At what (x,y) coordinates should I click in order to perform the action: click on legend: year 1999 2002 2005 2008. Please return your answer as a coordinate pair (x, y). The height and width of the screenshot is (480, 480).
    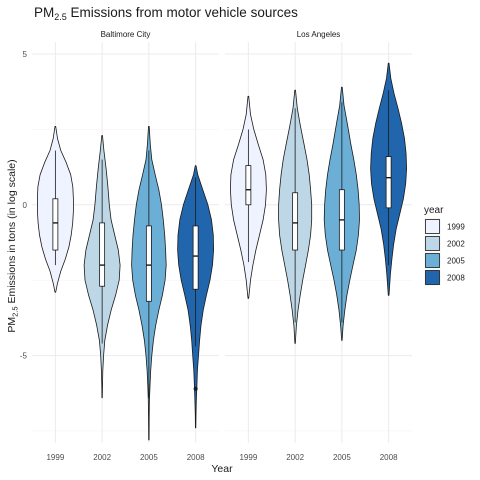
    Looking at the image, I should click on (444, 246).